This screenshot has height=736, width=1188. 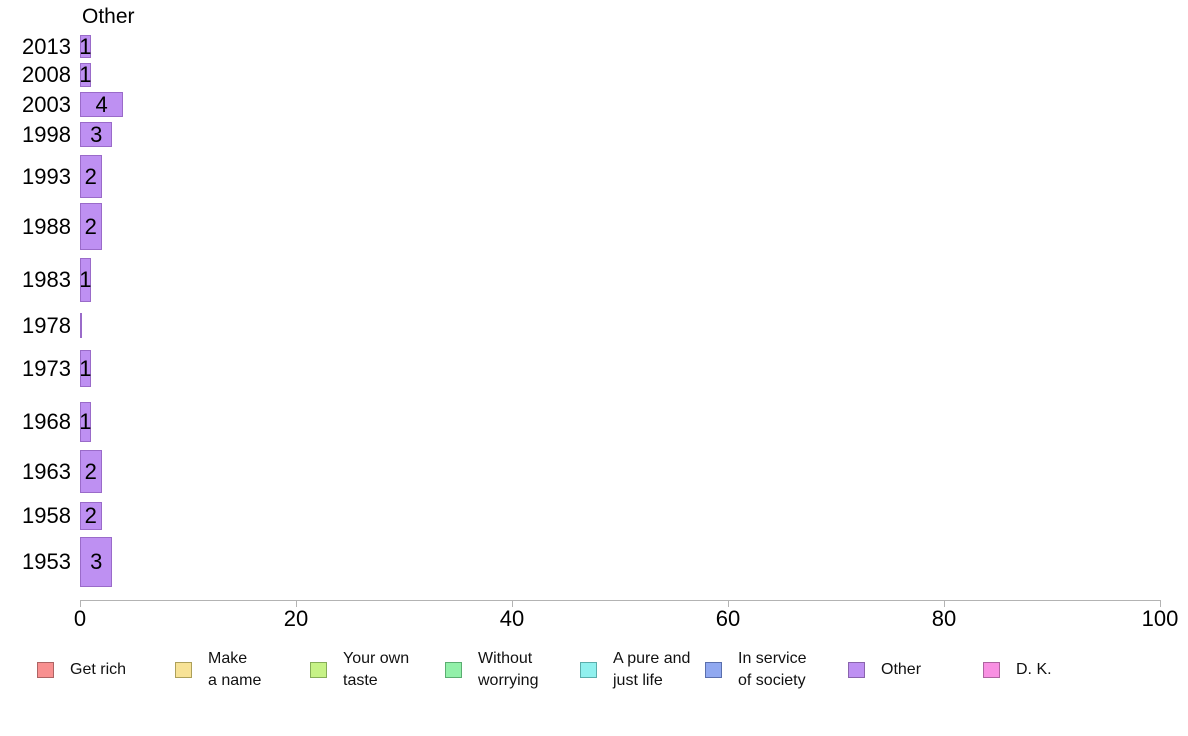 What do you see at coordinates (46, 74) in the screenshot?
I see `y-axis-label-2008: 2008` at bounding box center [46, 74].